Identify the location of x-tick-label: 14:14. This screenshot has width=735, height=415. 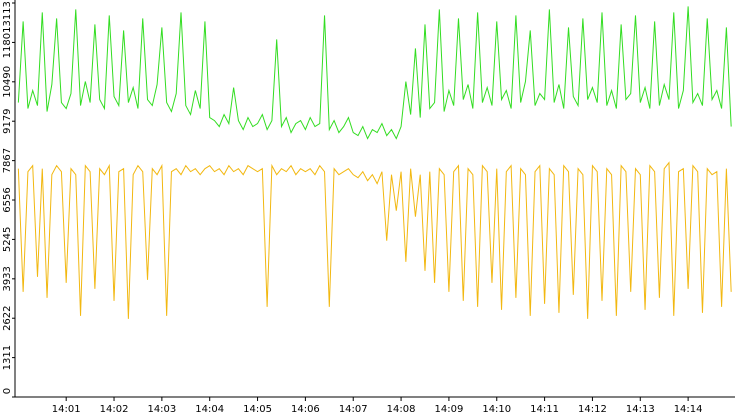
(688, 409).